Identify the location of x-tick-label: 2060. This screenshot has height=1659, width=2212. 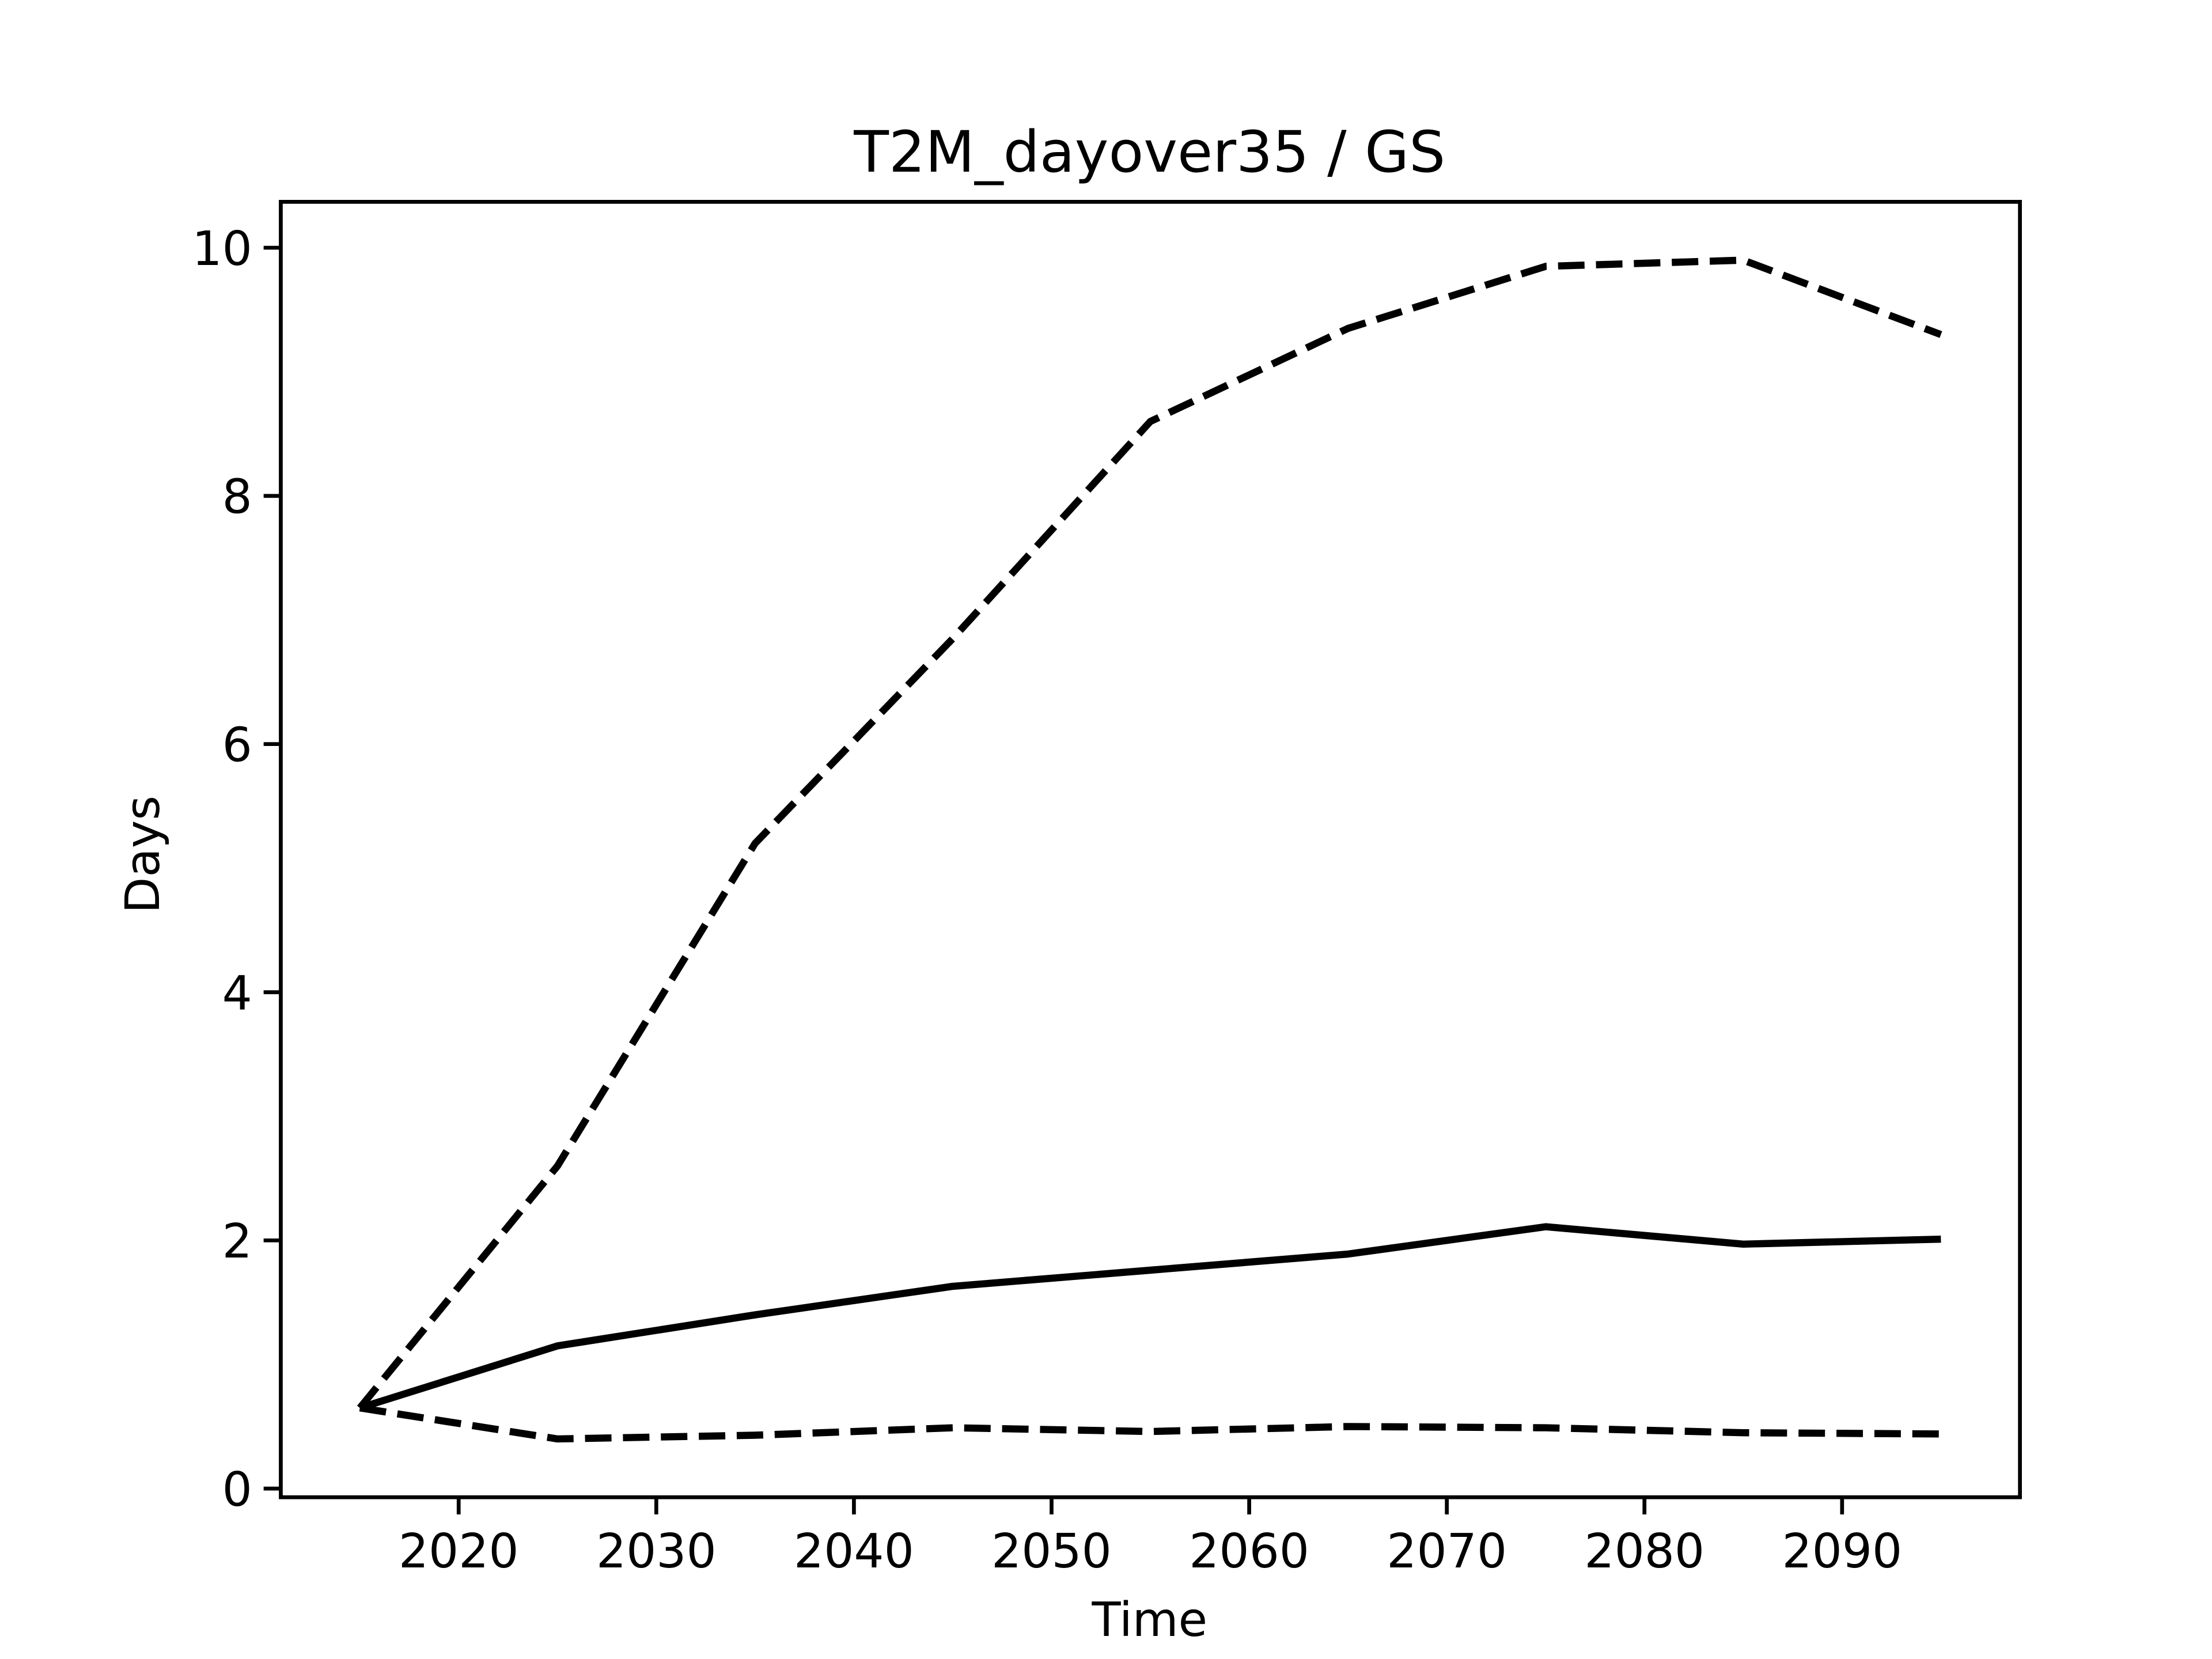
(1249, 1551).